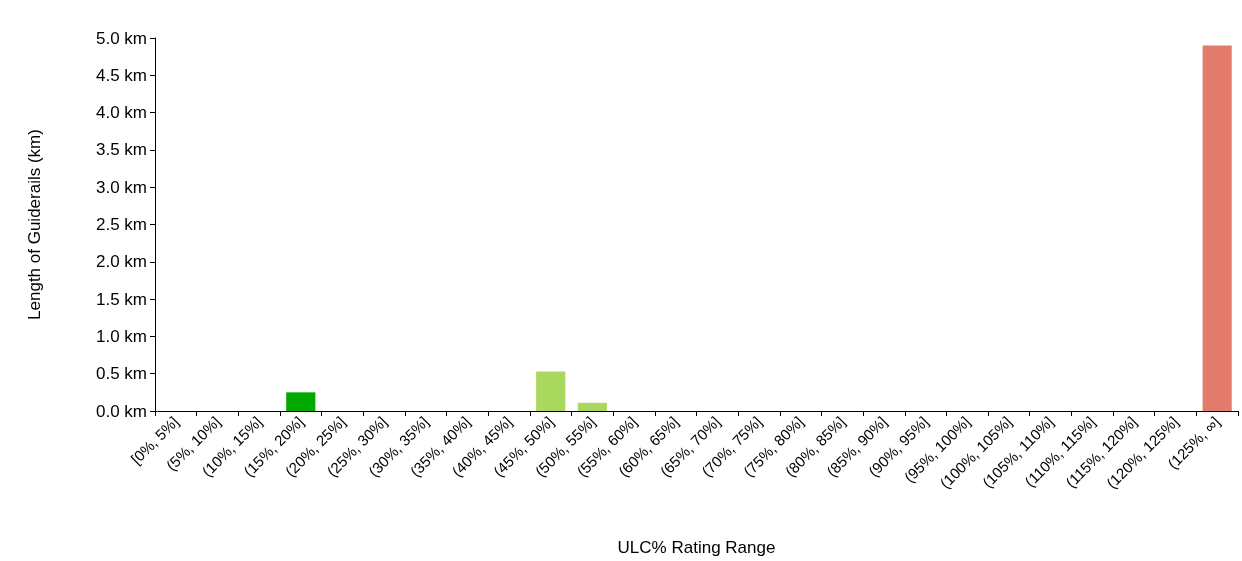  What do you see at coordinates (121, 75) in the screenshot?
I see `y-tick-label: 4.5 km` at bounding box center [121, 75].